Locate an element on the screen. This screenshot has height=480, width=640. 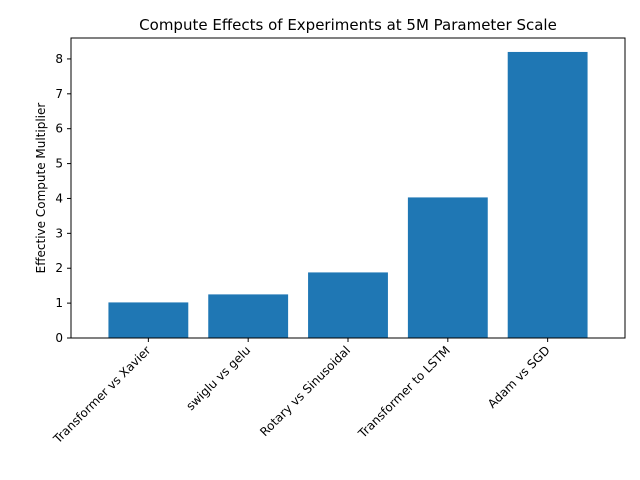
y-tick-label-3: 3 is located at coordinates (59, 233).